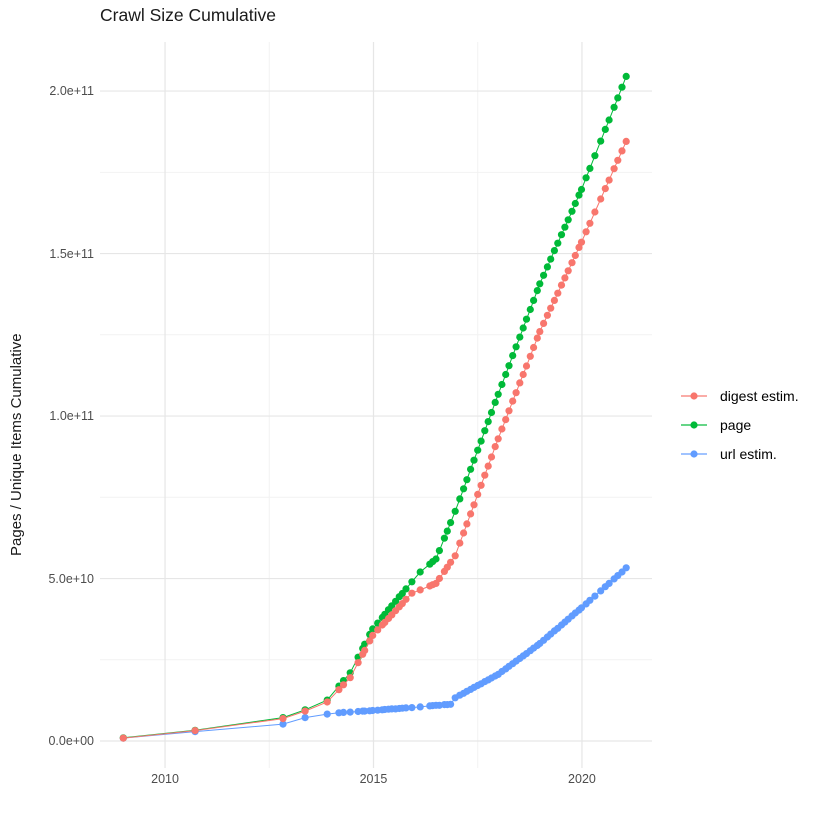  Describe the element at coordinates (373, 779) in the screenshot. I see `x-axis-tick-label: 2015` at that location.